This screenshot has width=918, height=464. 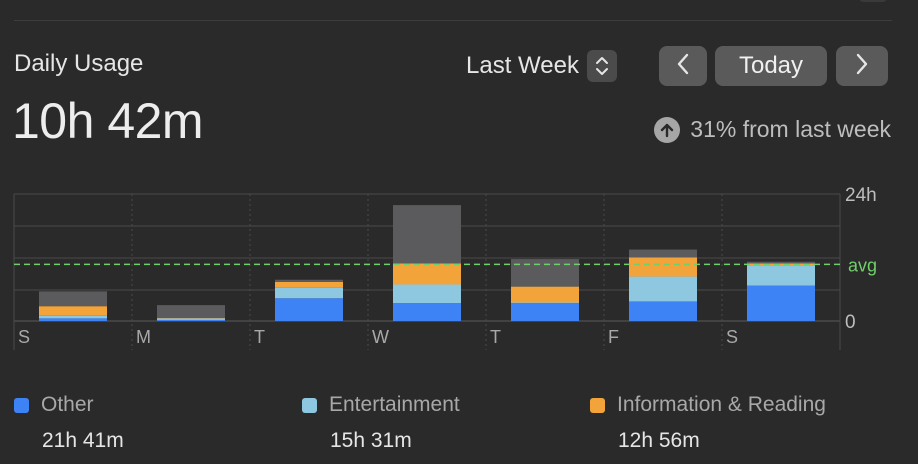 I want to click on day-label: M, so click(x=143, y=337).